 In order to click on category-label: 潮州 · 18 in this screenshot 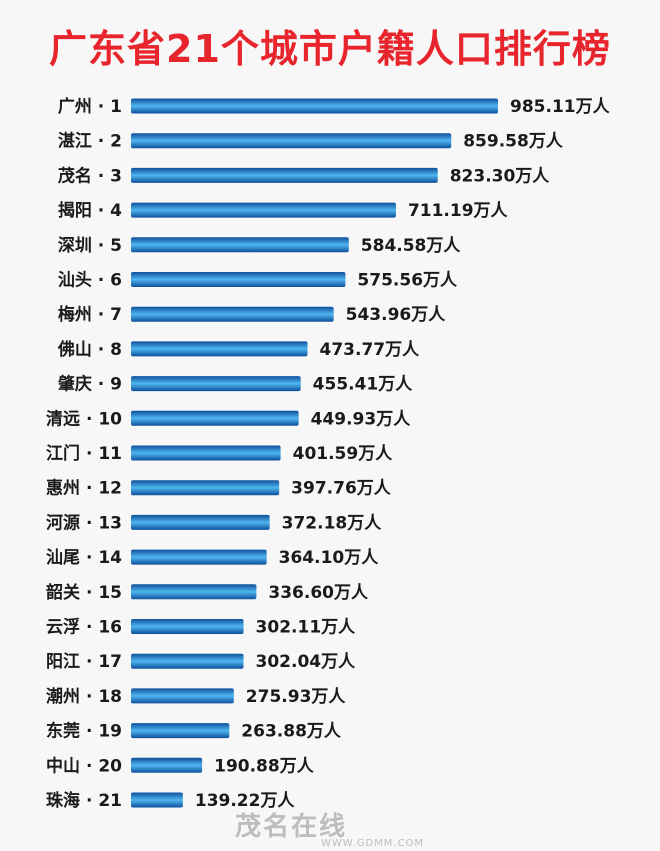, I will do `click(84, 696)`.